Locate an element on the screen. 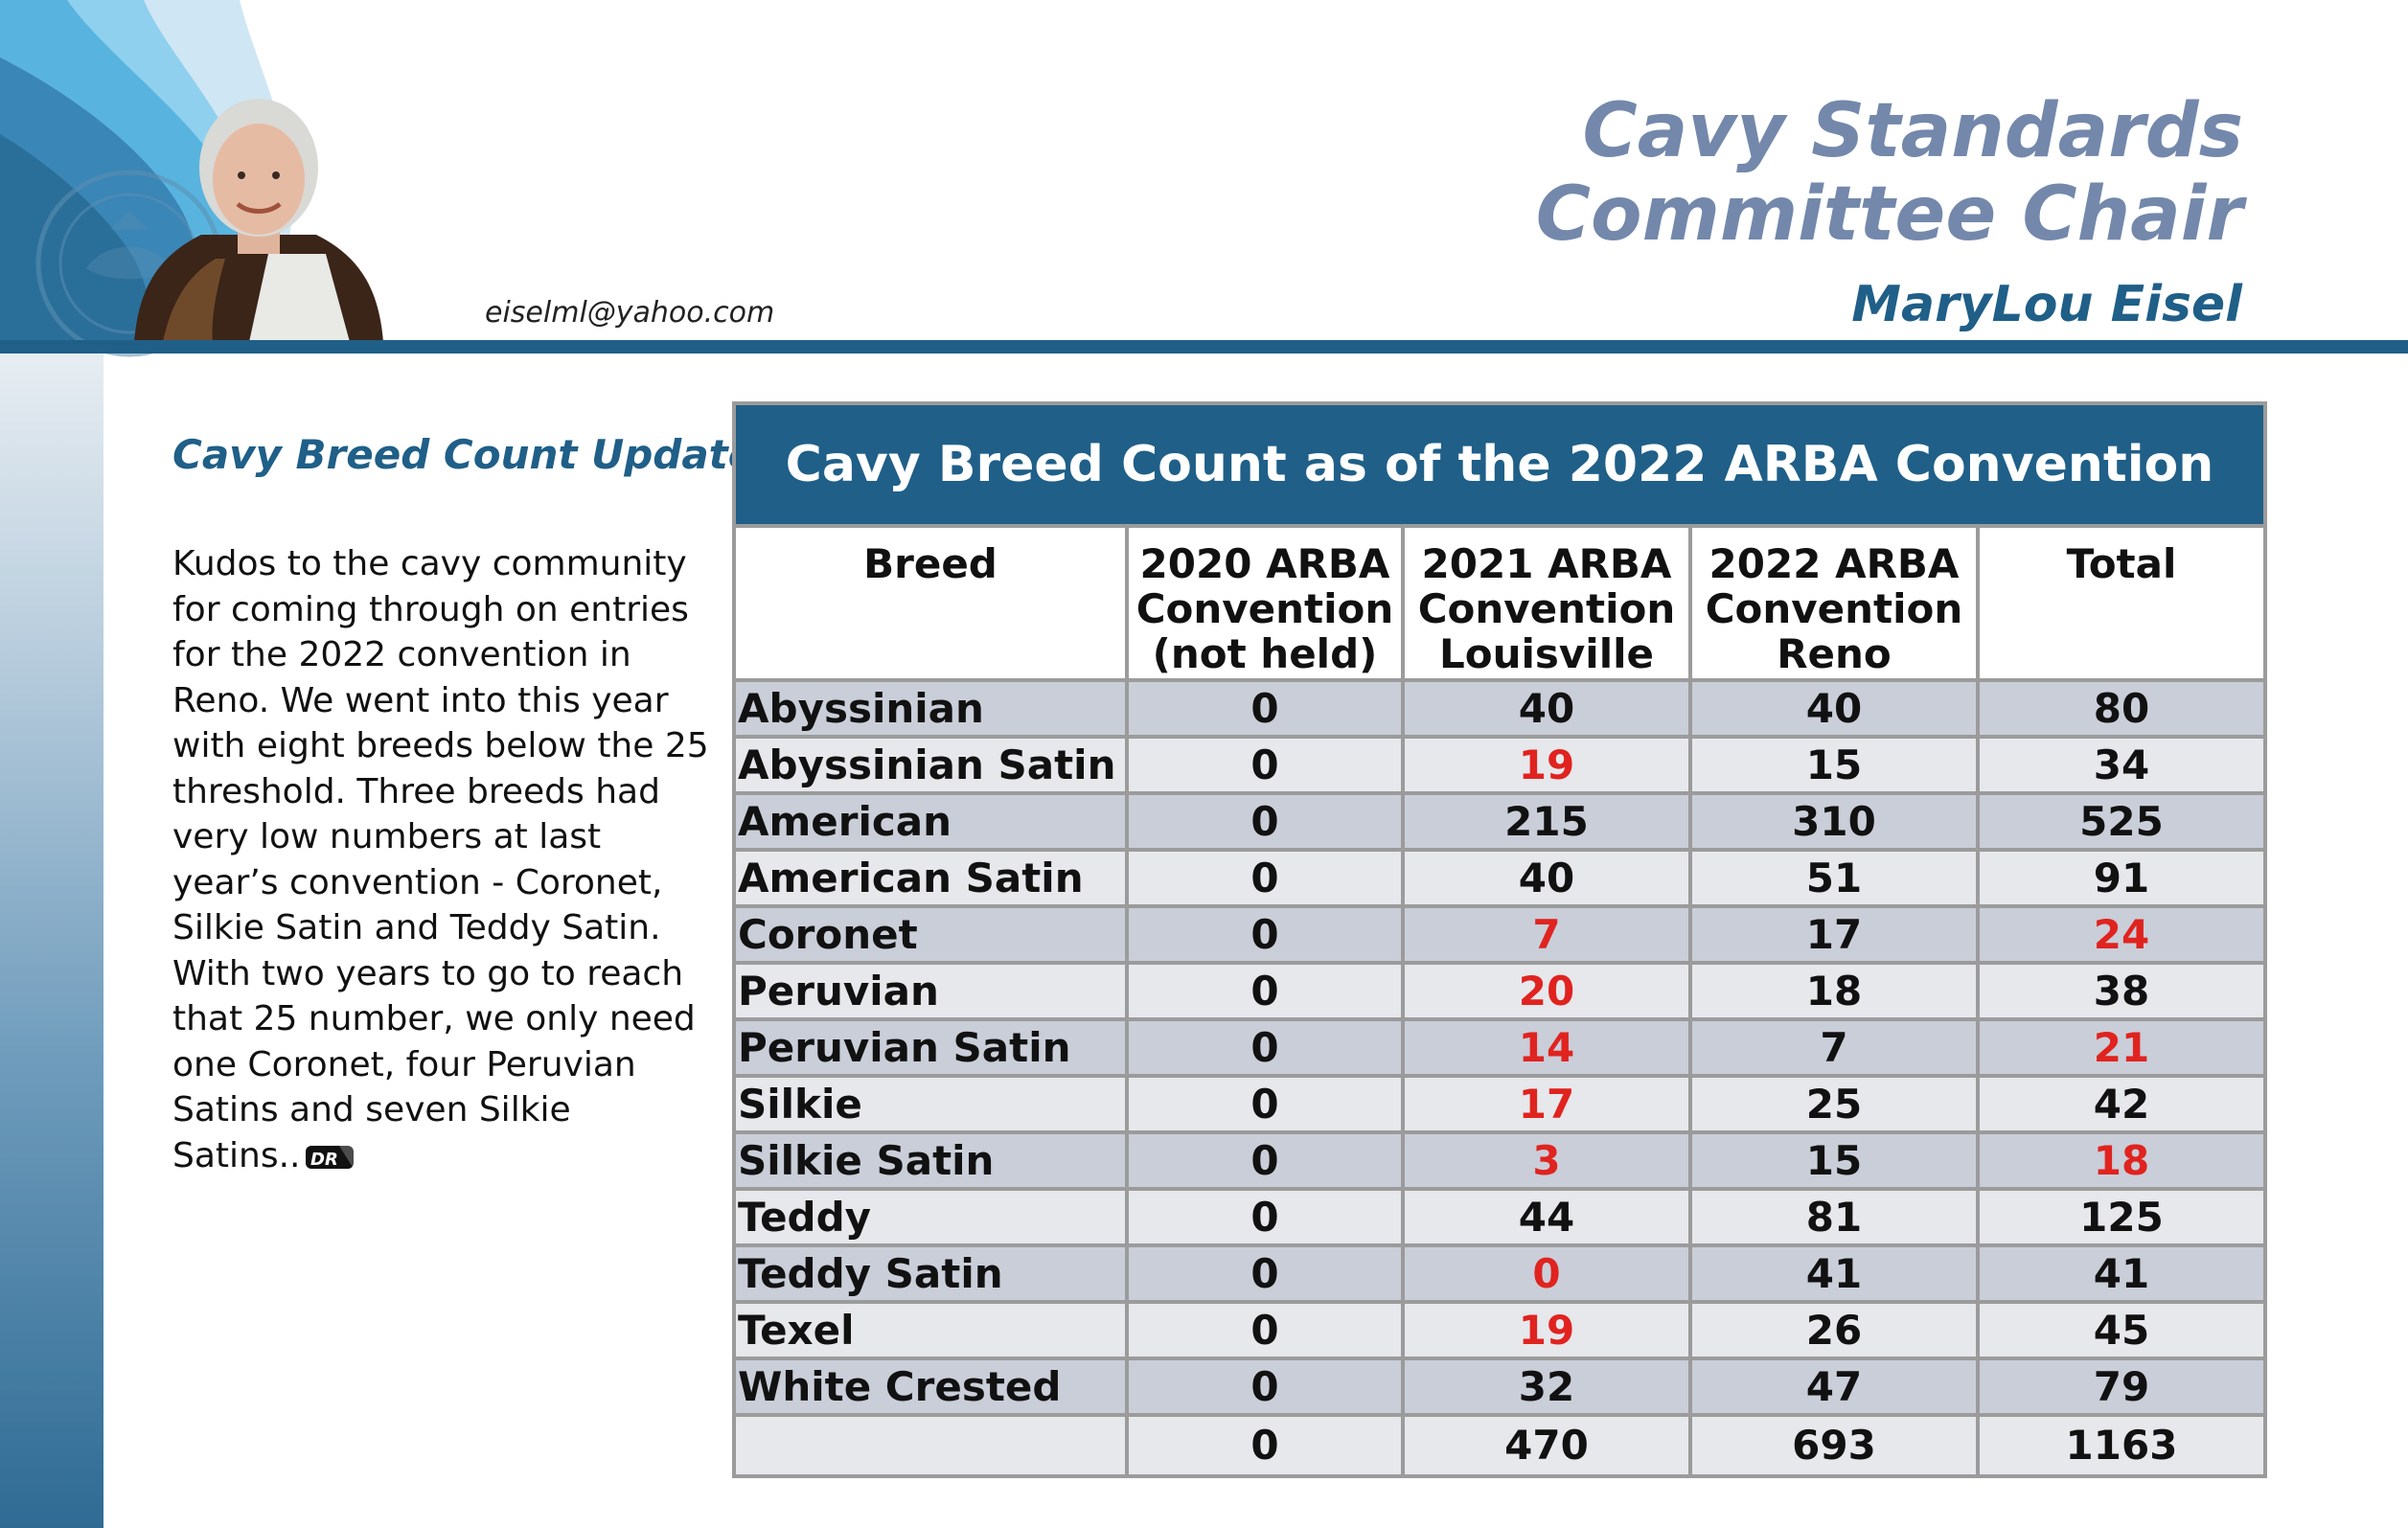  table-row: Teddy Satin 0 0 41 41 is located at coordinates (1499, 1273).